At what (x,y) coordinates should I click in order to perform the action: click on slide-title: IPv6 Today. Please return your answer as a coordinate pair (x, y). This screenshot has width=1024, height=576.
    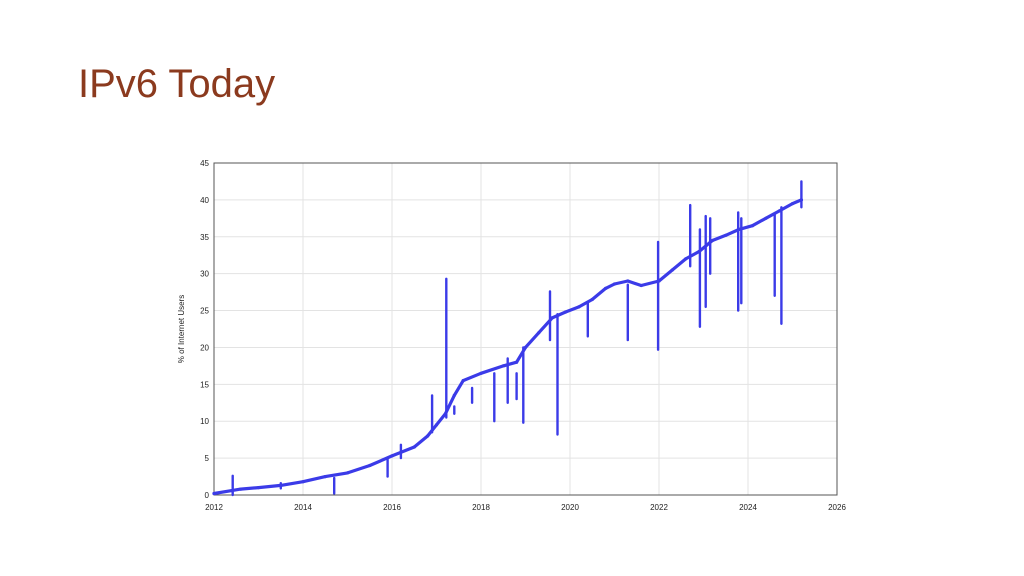
    Looking at the image, I should click on (177, 84).